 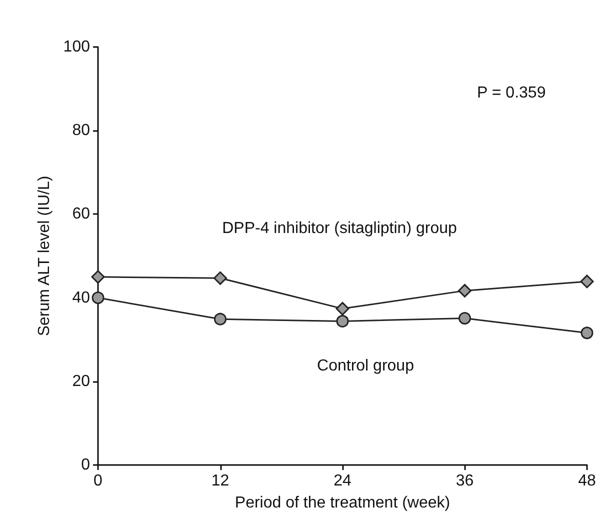 I want to click on annotation: P = 0.359, so click(x=511, y=93).